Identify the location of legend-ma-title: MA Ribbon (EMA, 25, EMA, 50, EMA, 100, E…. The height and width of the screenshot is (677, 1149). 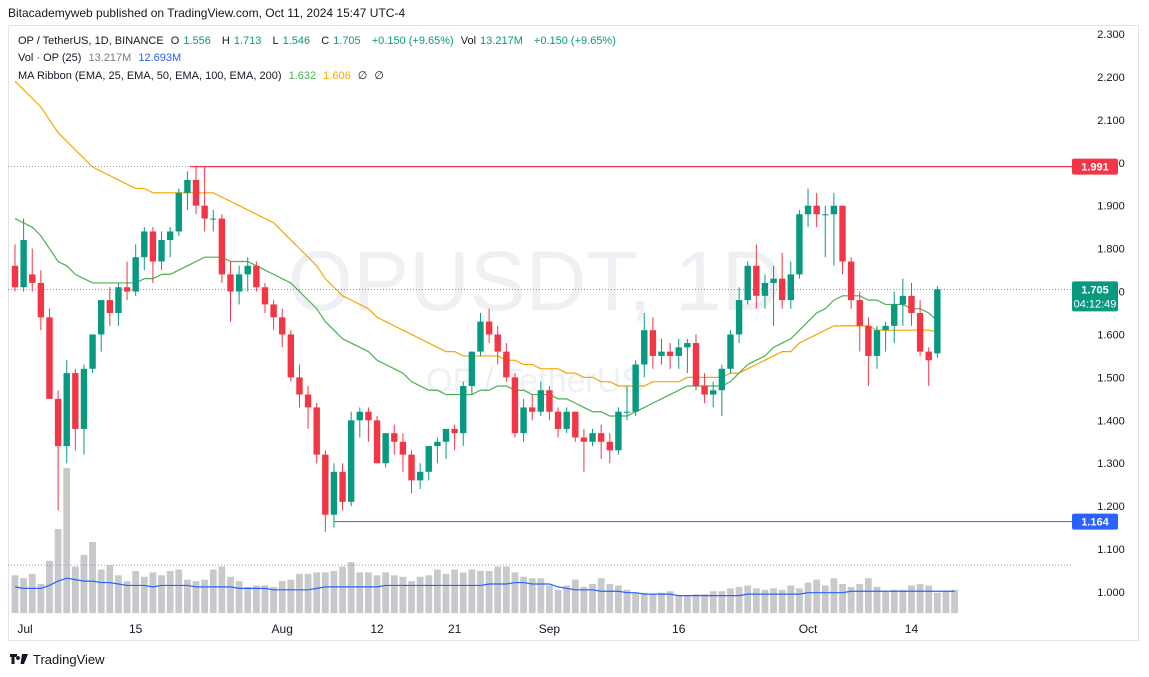
(150, 76).